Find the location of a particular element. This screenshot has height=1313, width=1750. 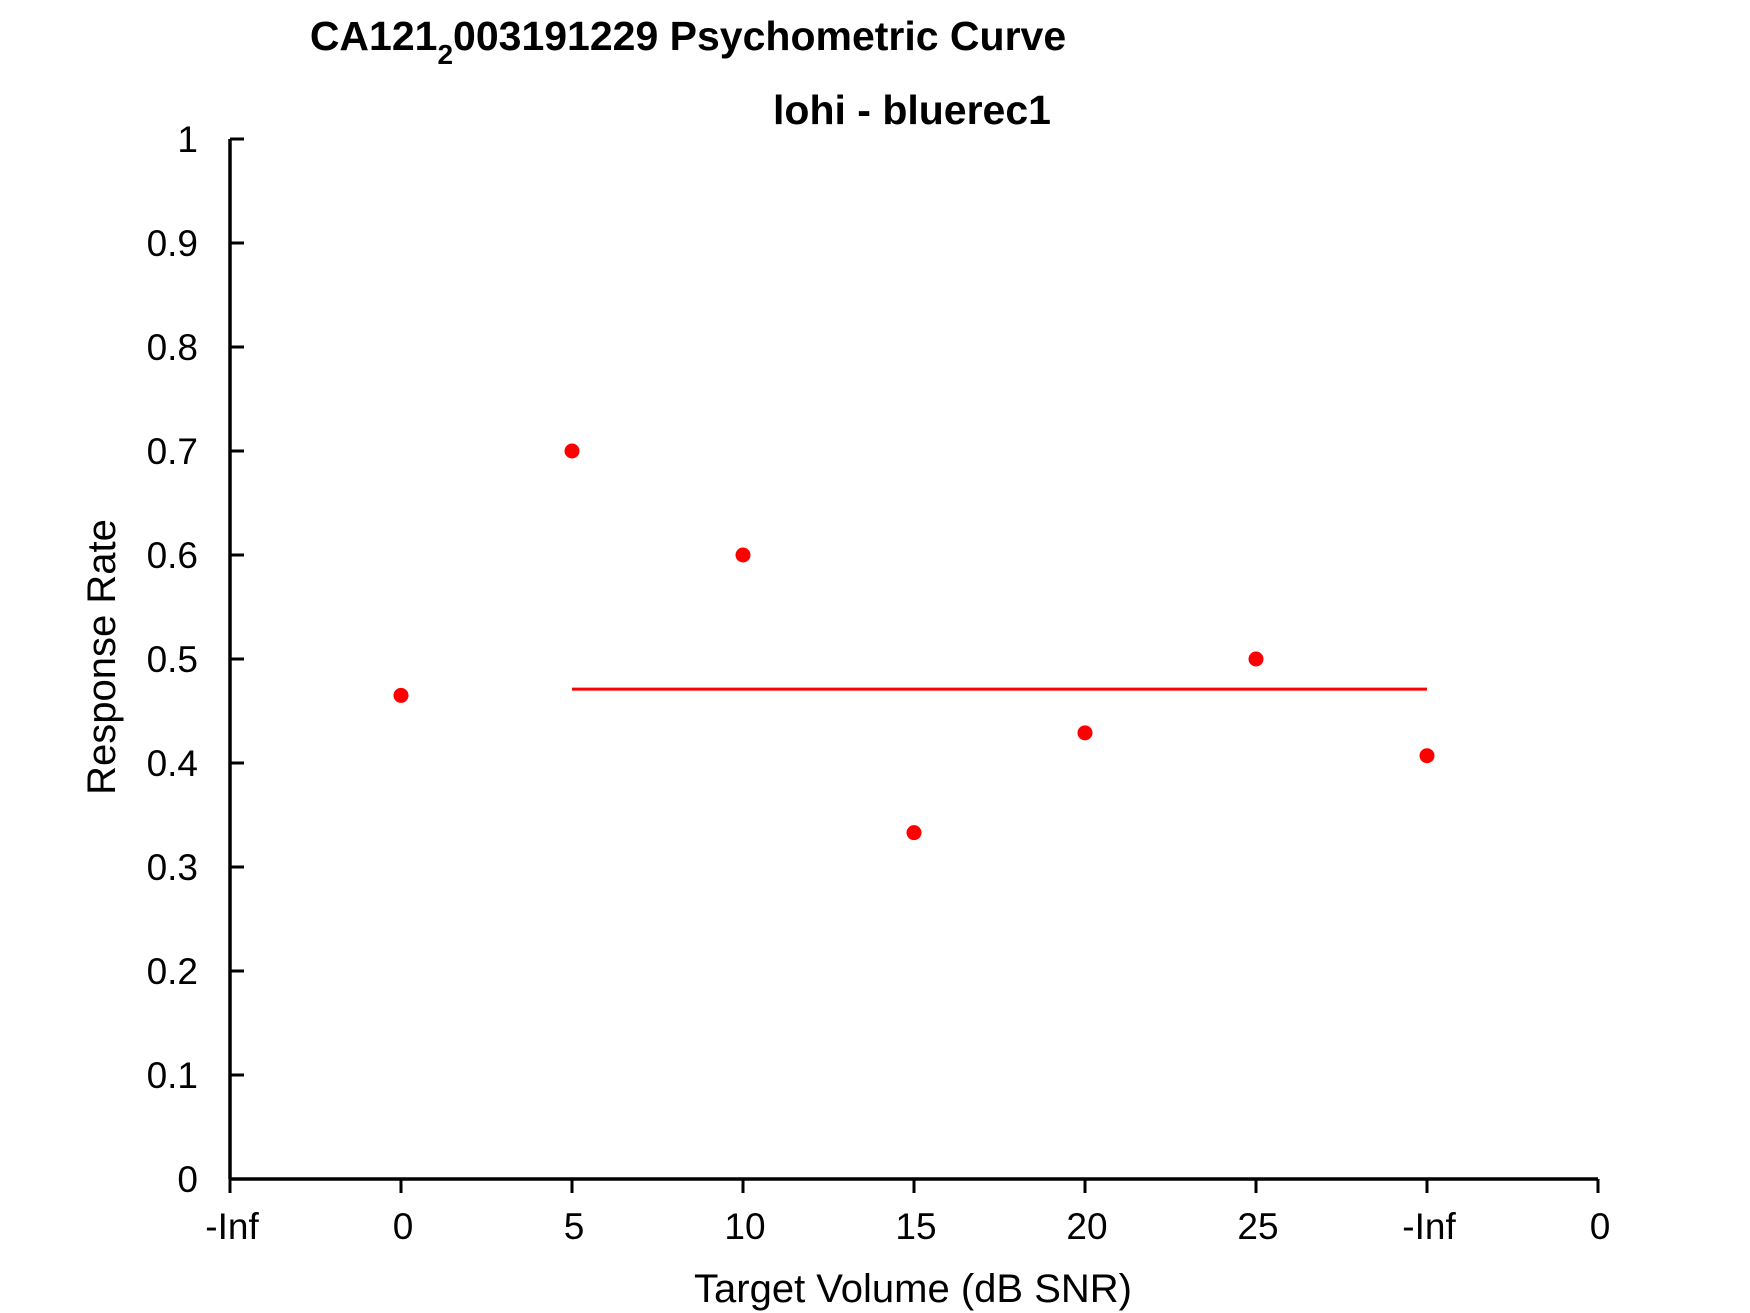

y-tick-label: 1 is located at coordinates (187, 139).